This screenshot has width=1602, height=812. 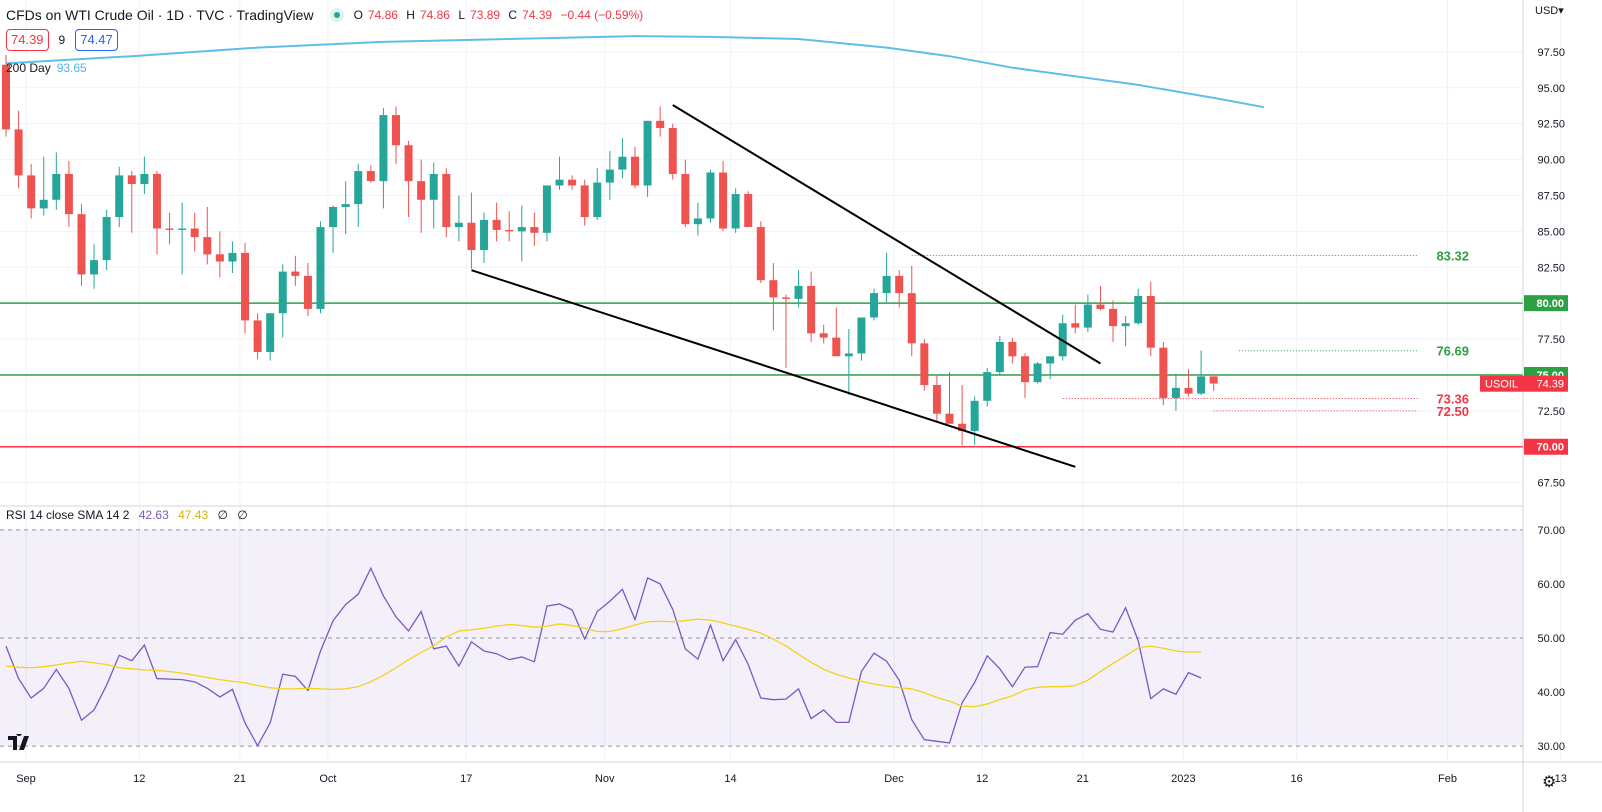 What do you see at coordinates (130, 515) in the screenshot?
I see `rsi-legend: RSI 14 close SMA 14 2 42.63 47.43 ∅ ∅` at bounding box center [130, 515].